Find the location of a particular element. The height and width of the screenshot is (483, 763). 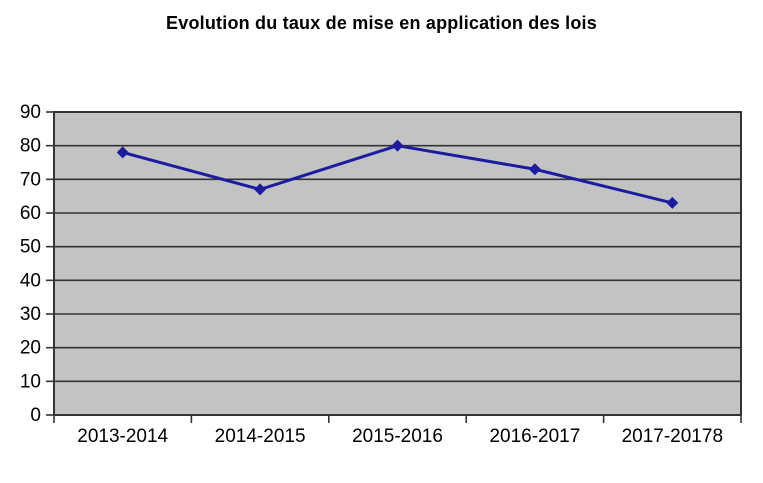

y-axis-label: 20 is located at coordinates (30, 348).